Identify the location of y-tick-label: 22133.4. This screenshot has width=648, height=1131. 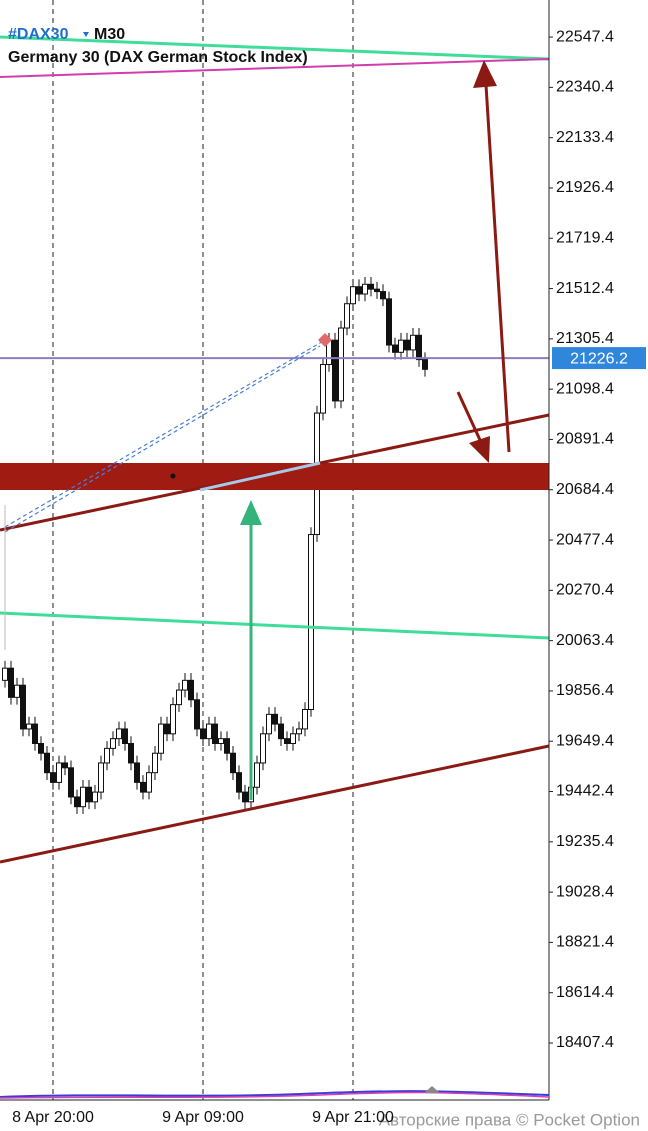
(585, 137).